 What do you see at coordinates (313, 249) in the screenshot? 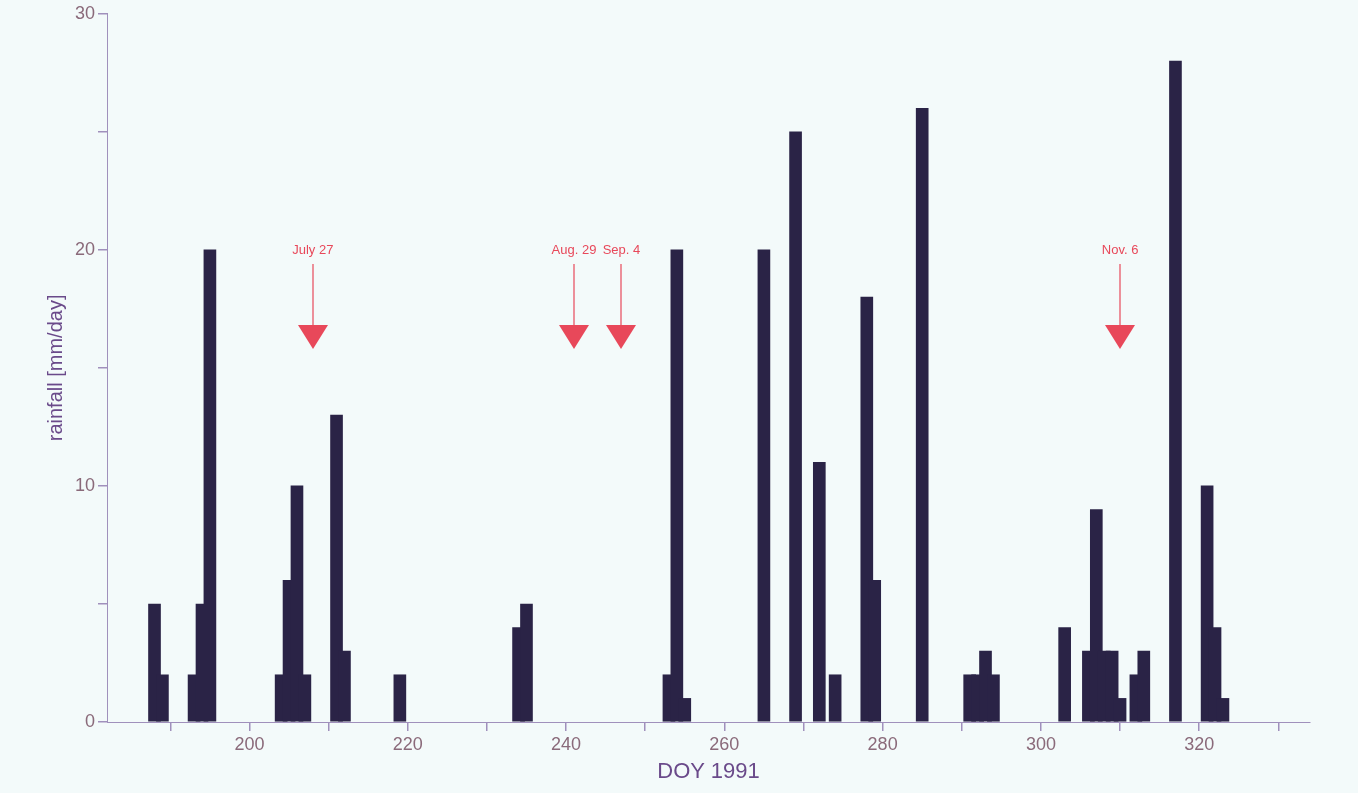
I see `ref-line-label: July 27` at bounding box center [313, 249].